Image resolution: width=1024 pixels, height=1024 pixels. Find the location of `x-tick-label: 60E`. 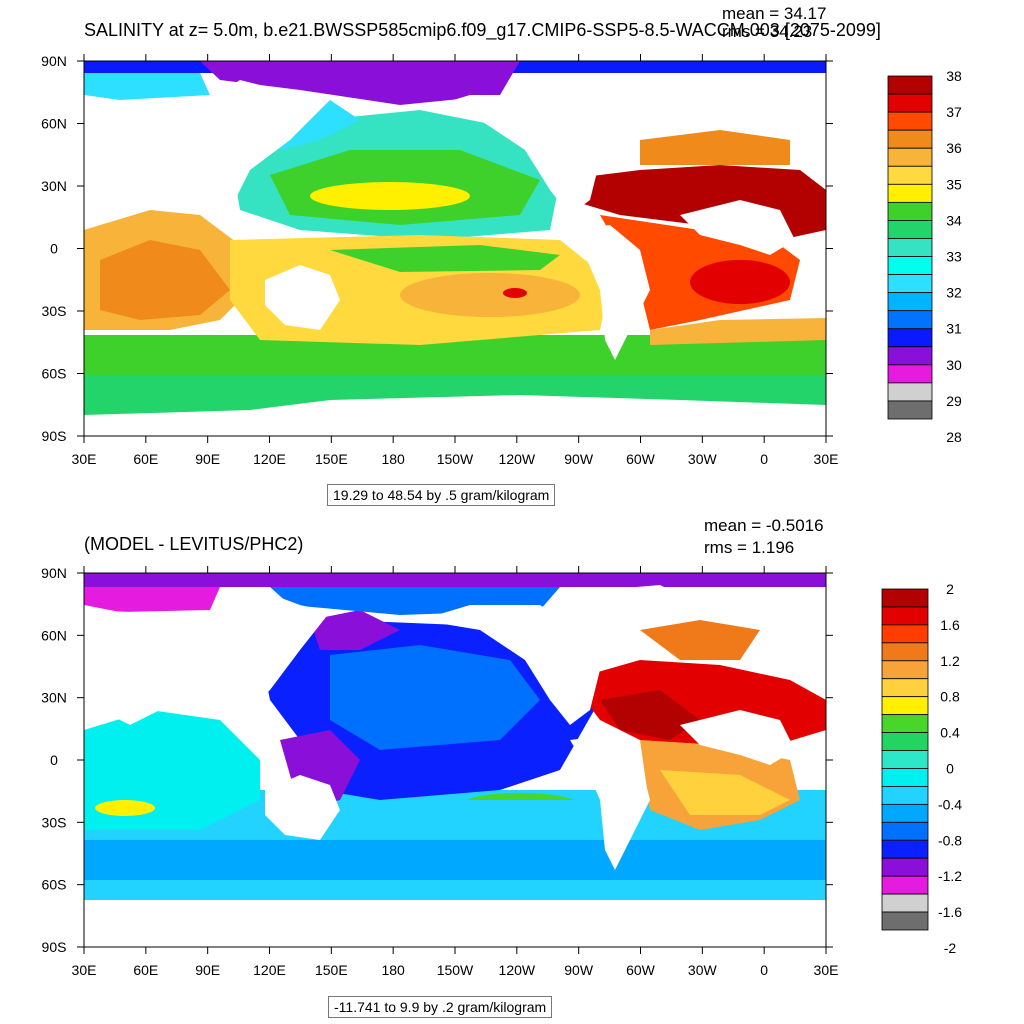

x-tick-label: 60E is located at coordinates (145, 459).